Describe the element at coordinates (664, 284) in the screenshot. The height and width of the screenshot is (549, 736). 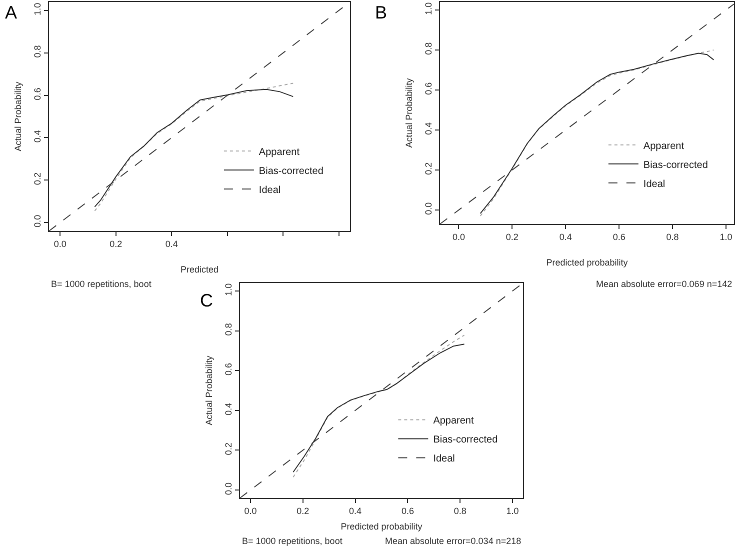
I see `text: Mean absolute error=0.069 n=142` at that location.